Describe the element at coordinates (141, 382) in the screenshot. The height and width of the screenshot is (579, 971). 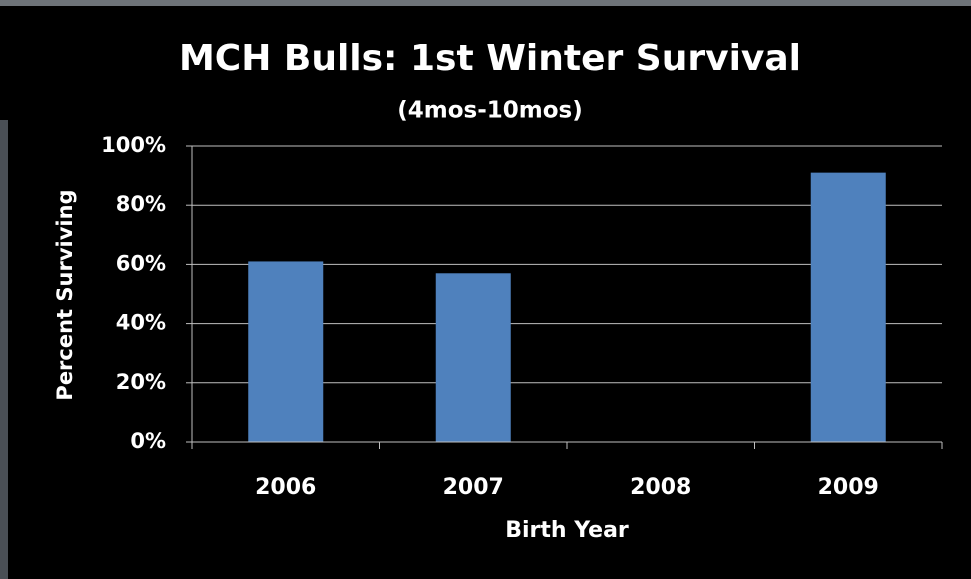
I see `y-tick-label: 20%` at that location.